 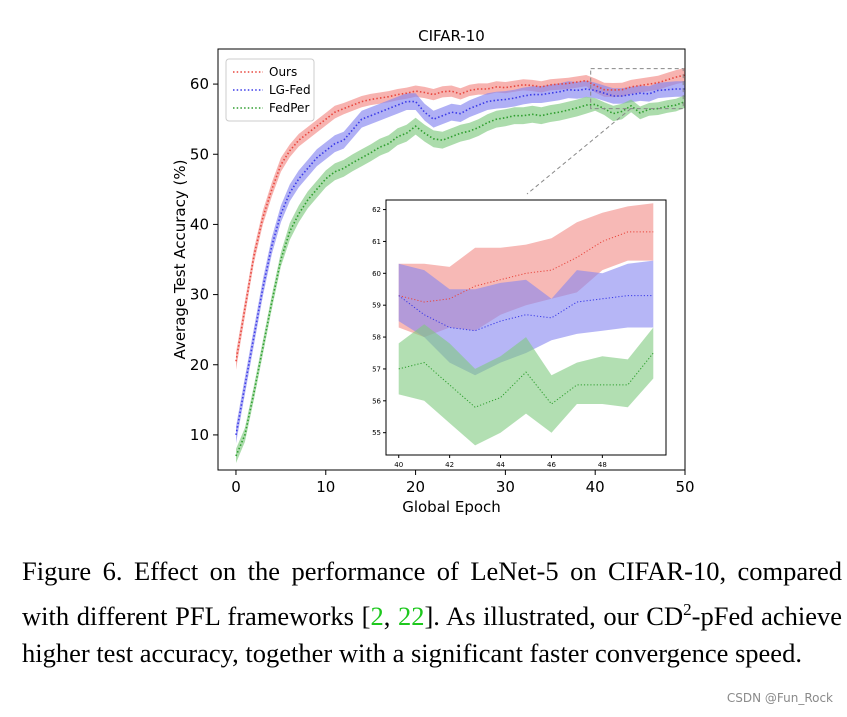 What do you see at coordinates (377, 615) in the screenshot?
I see `citation-link-2: 2` at bounding box center [377, 615].